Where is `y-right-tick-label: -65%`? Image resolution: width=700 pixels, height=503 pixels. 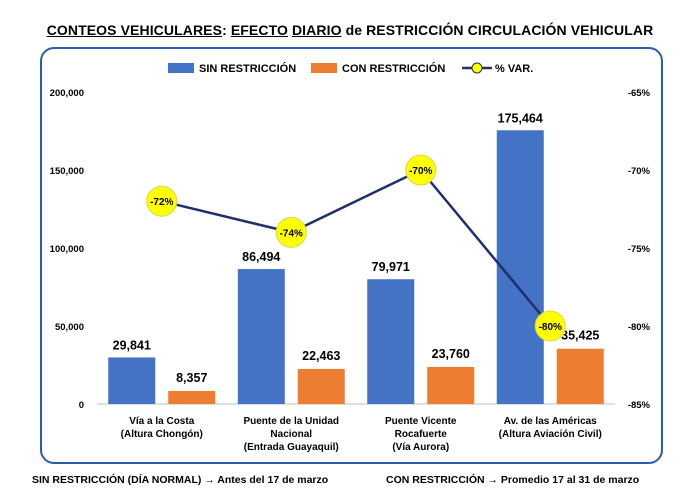
y-right-tick-label: -65% is located at coordinates (639, 93).